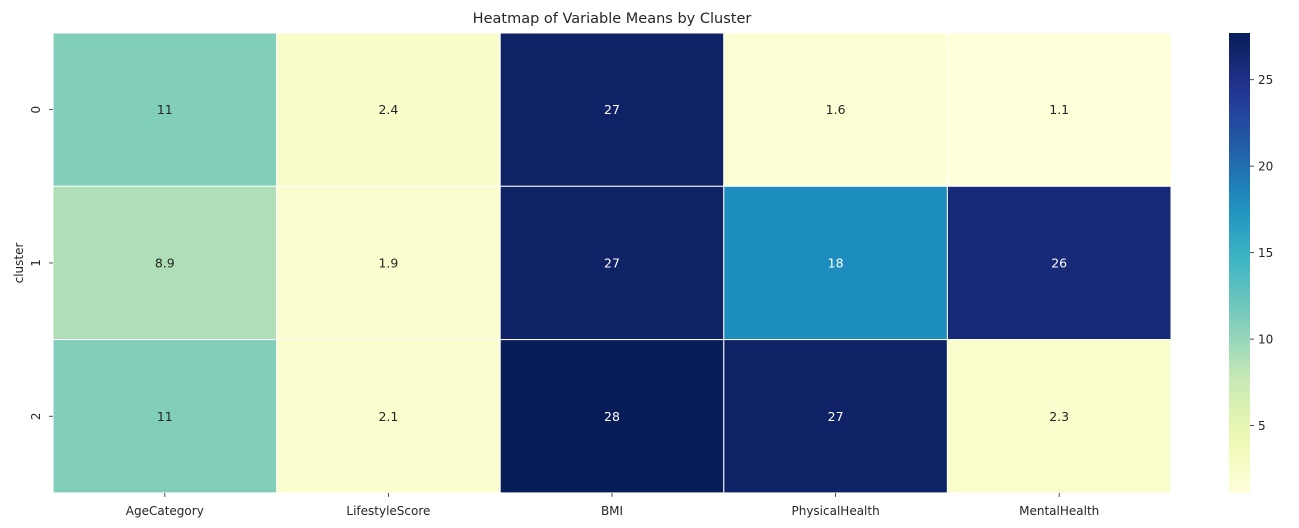 Image resolution: width=1299 pixels, height=528 pixels. What do you see at coordinates (1059, 511) in the screenshot?
I see `x-tick-label-4: MentalHealth` at bounding box center [1059, 511].